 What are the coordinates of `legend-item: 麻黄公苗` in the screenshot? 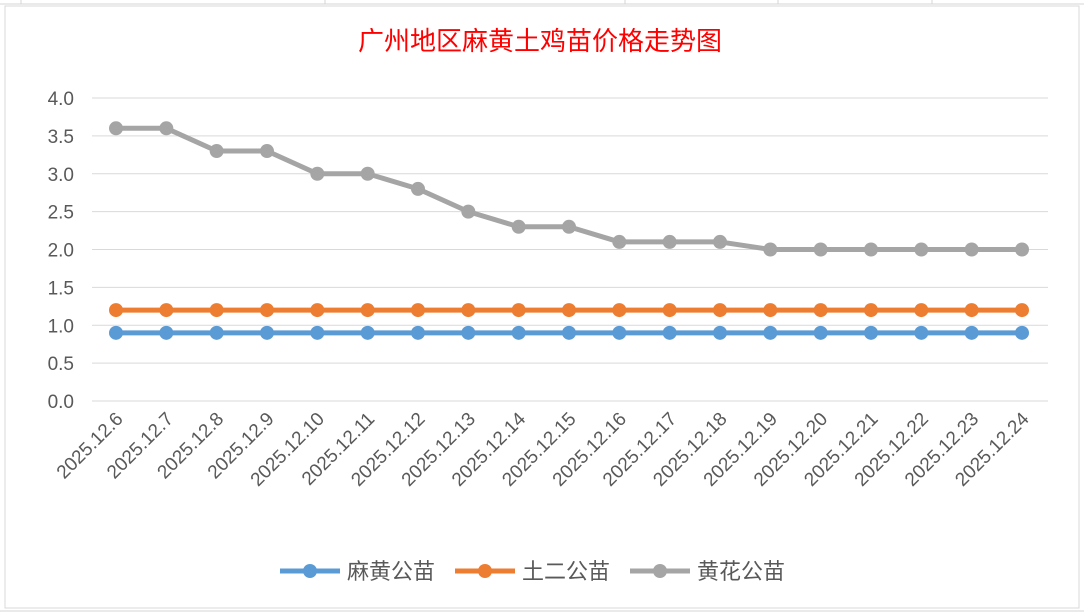 It's located at (357, 572).